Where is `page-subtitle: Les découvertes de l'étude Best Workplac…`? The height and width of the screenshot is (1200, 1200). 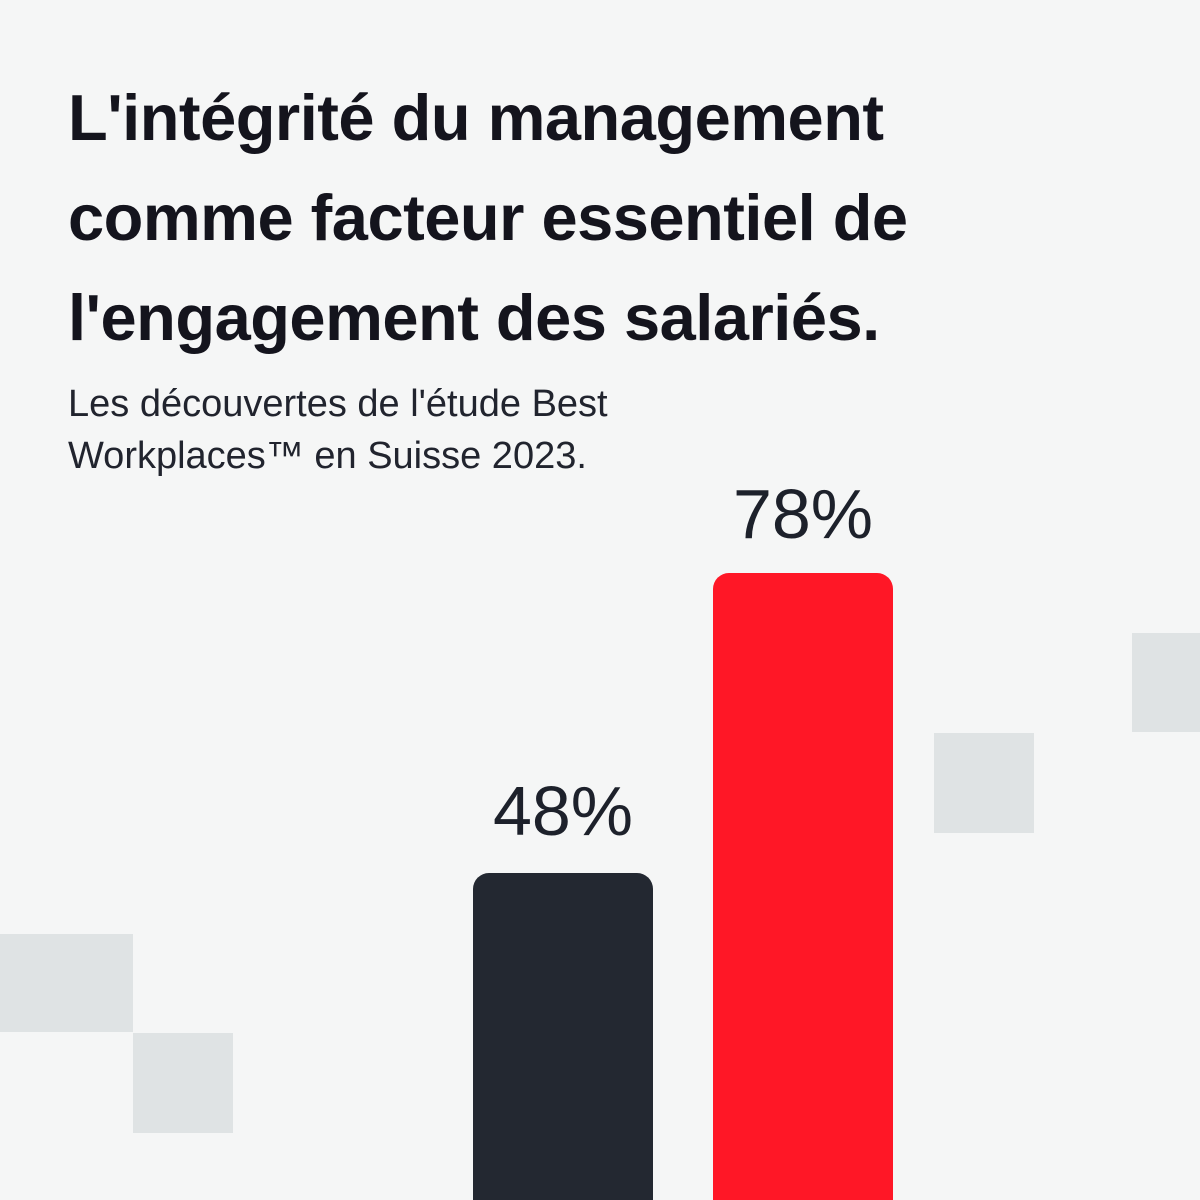
page-subtitle: Les découvertes de l'étude Best Workplac… is located at coordinates (338, 430).